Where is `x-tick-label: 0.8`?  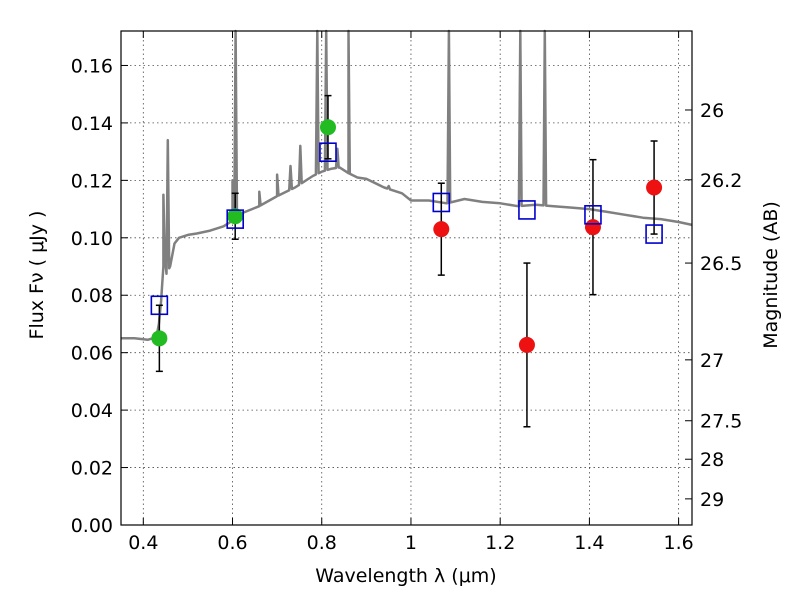
x-tick-label: 0.8 is located at coordinates (322, 543).